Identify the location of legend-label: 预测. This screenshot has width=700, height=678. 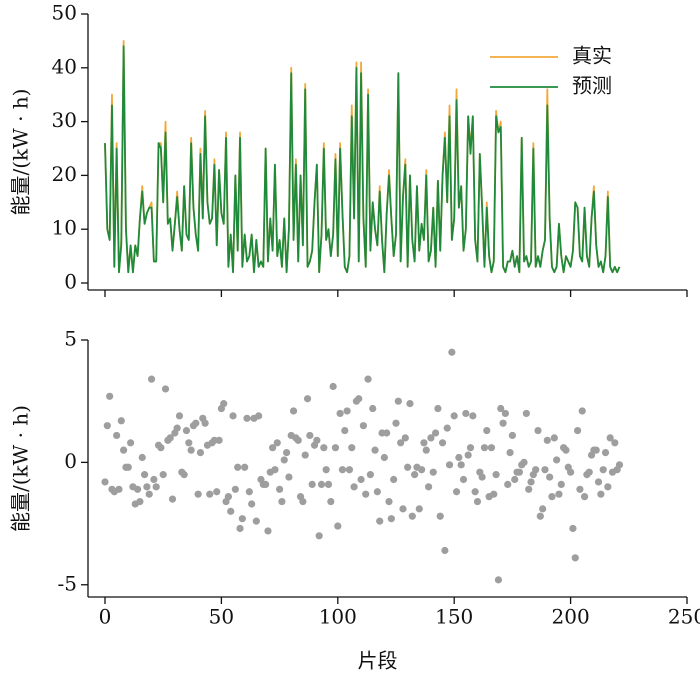
(592, 86).